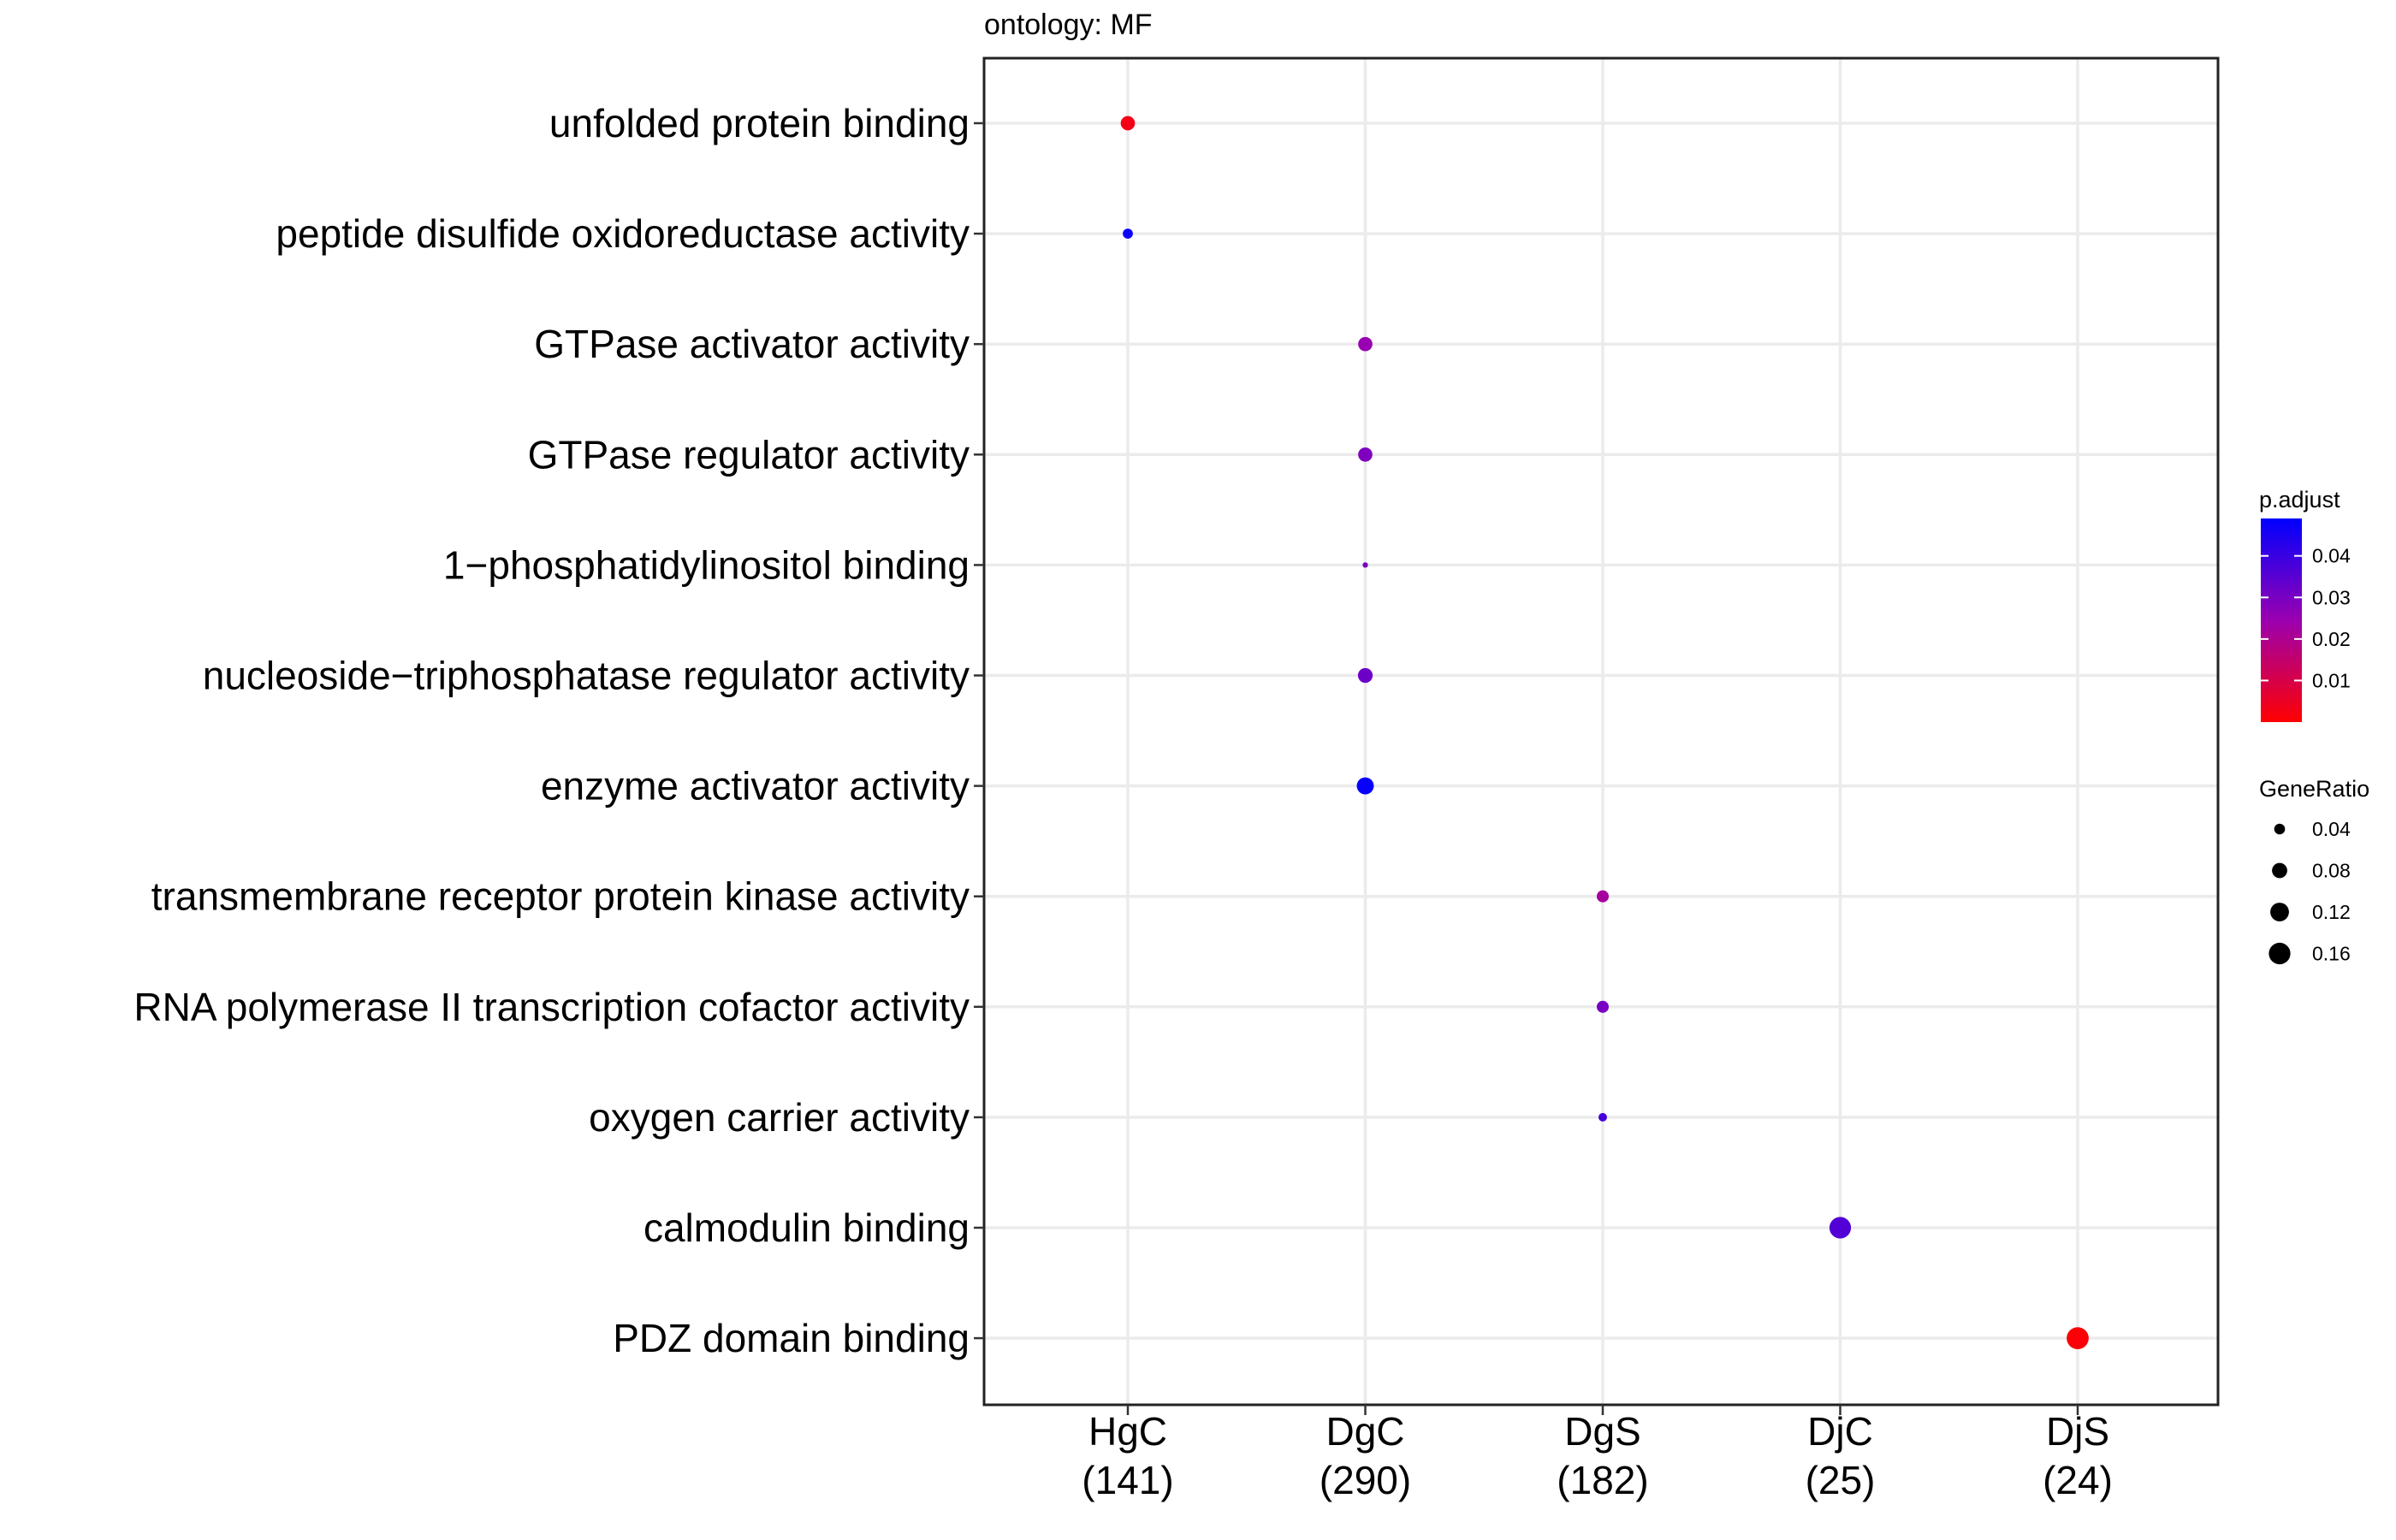 The width and height of the screenshot is (2396, 1540). What do you see at coordinates (756, 786) in the screenshot?
I see `y-tick-label: enzyme activator activity` at bounding box center [756, 786].